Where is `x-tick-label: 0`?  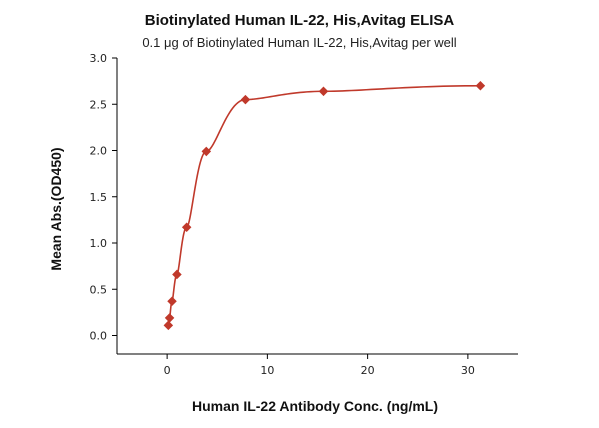 x-tick-label: 0 is located at coordinates (167, 370).